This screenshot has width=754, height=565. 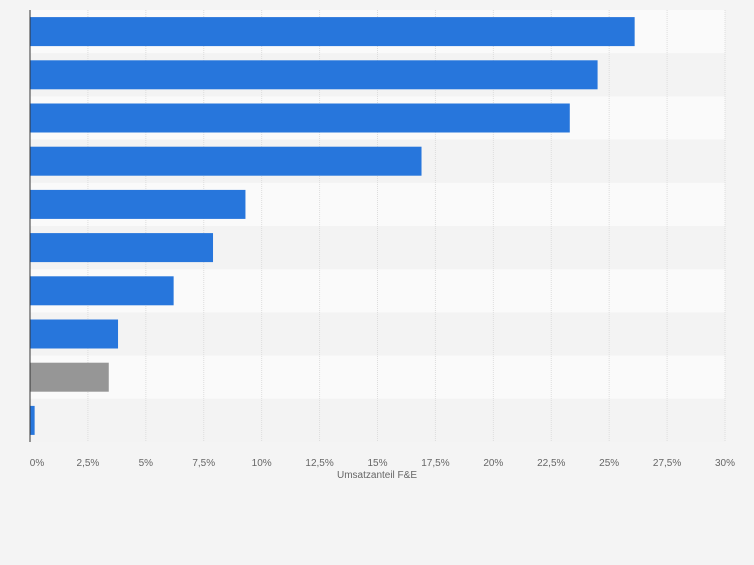 I want to click on x-tick-label: 7,5%, so click(x=203, y=463).